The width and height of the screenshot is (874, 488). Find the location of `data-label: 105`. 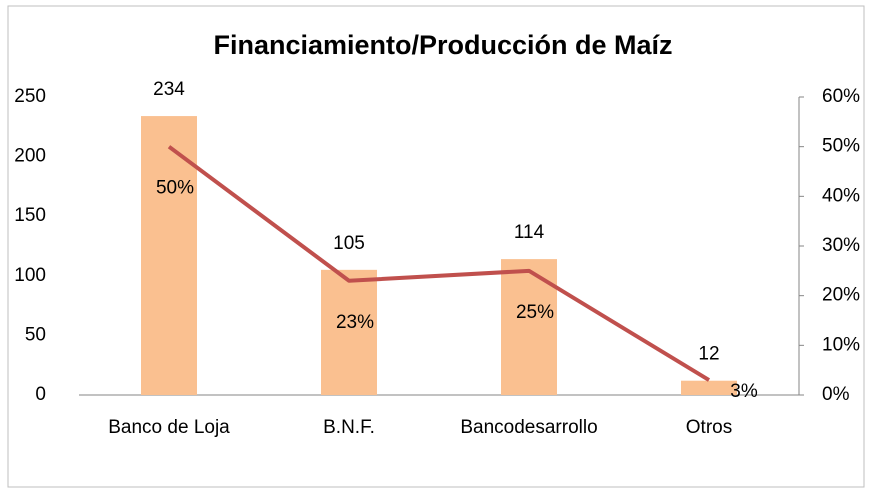

data-label: 105 is located at coordinates (349, 243).